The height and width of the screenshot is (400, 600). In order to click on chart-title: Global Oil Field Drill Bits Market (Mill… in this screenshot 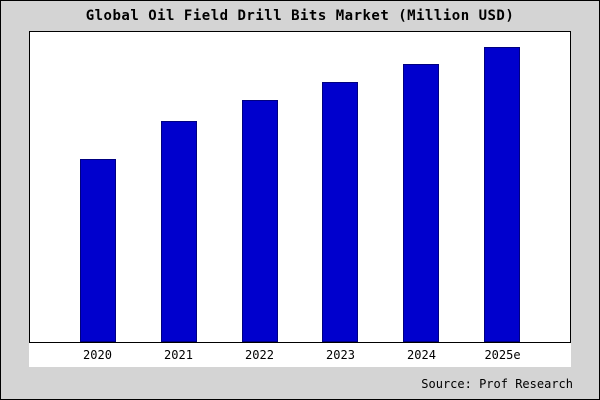, I will do `click(300, 16)`.